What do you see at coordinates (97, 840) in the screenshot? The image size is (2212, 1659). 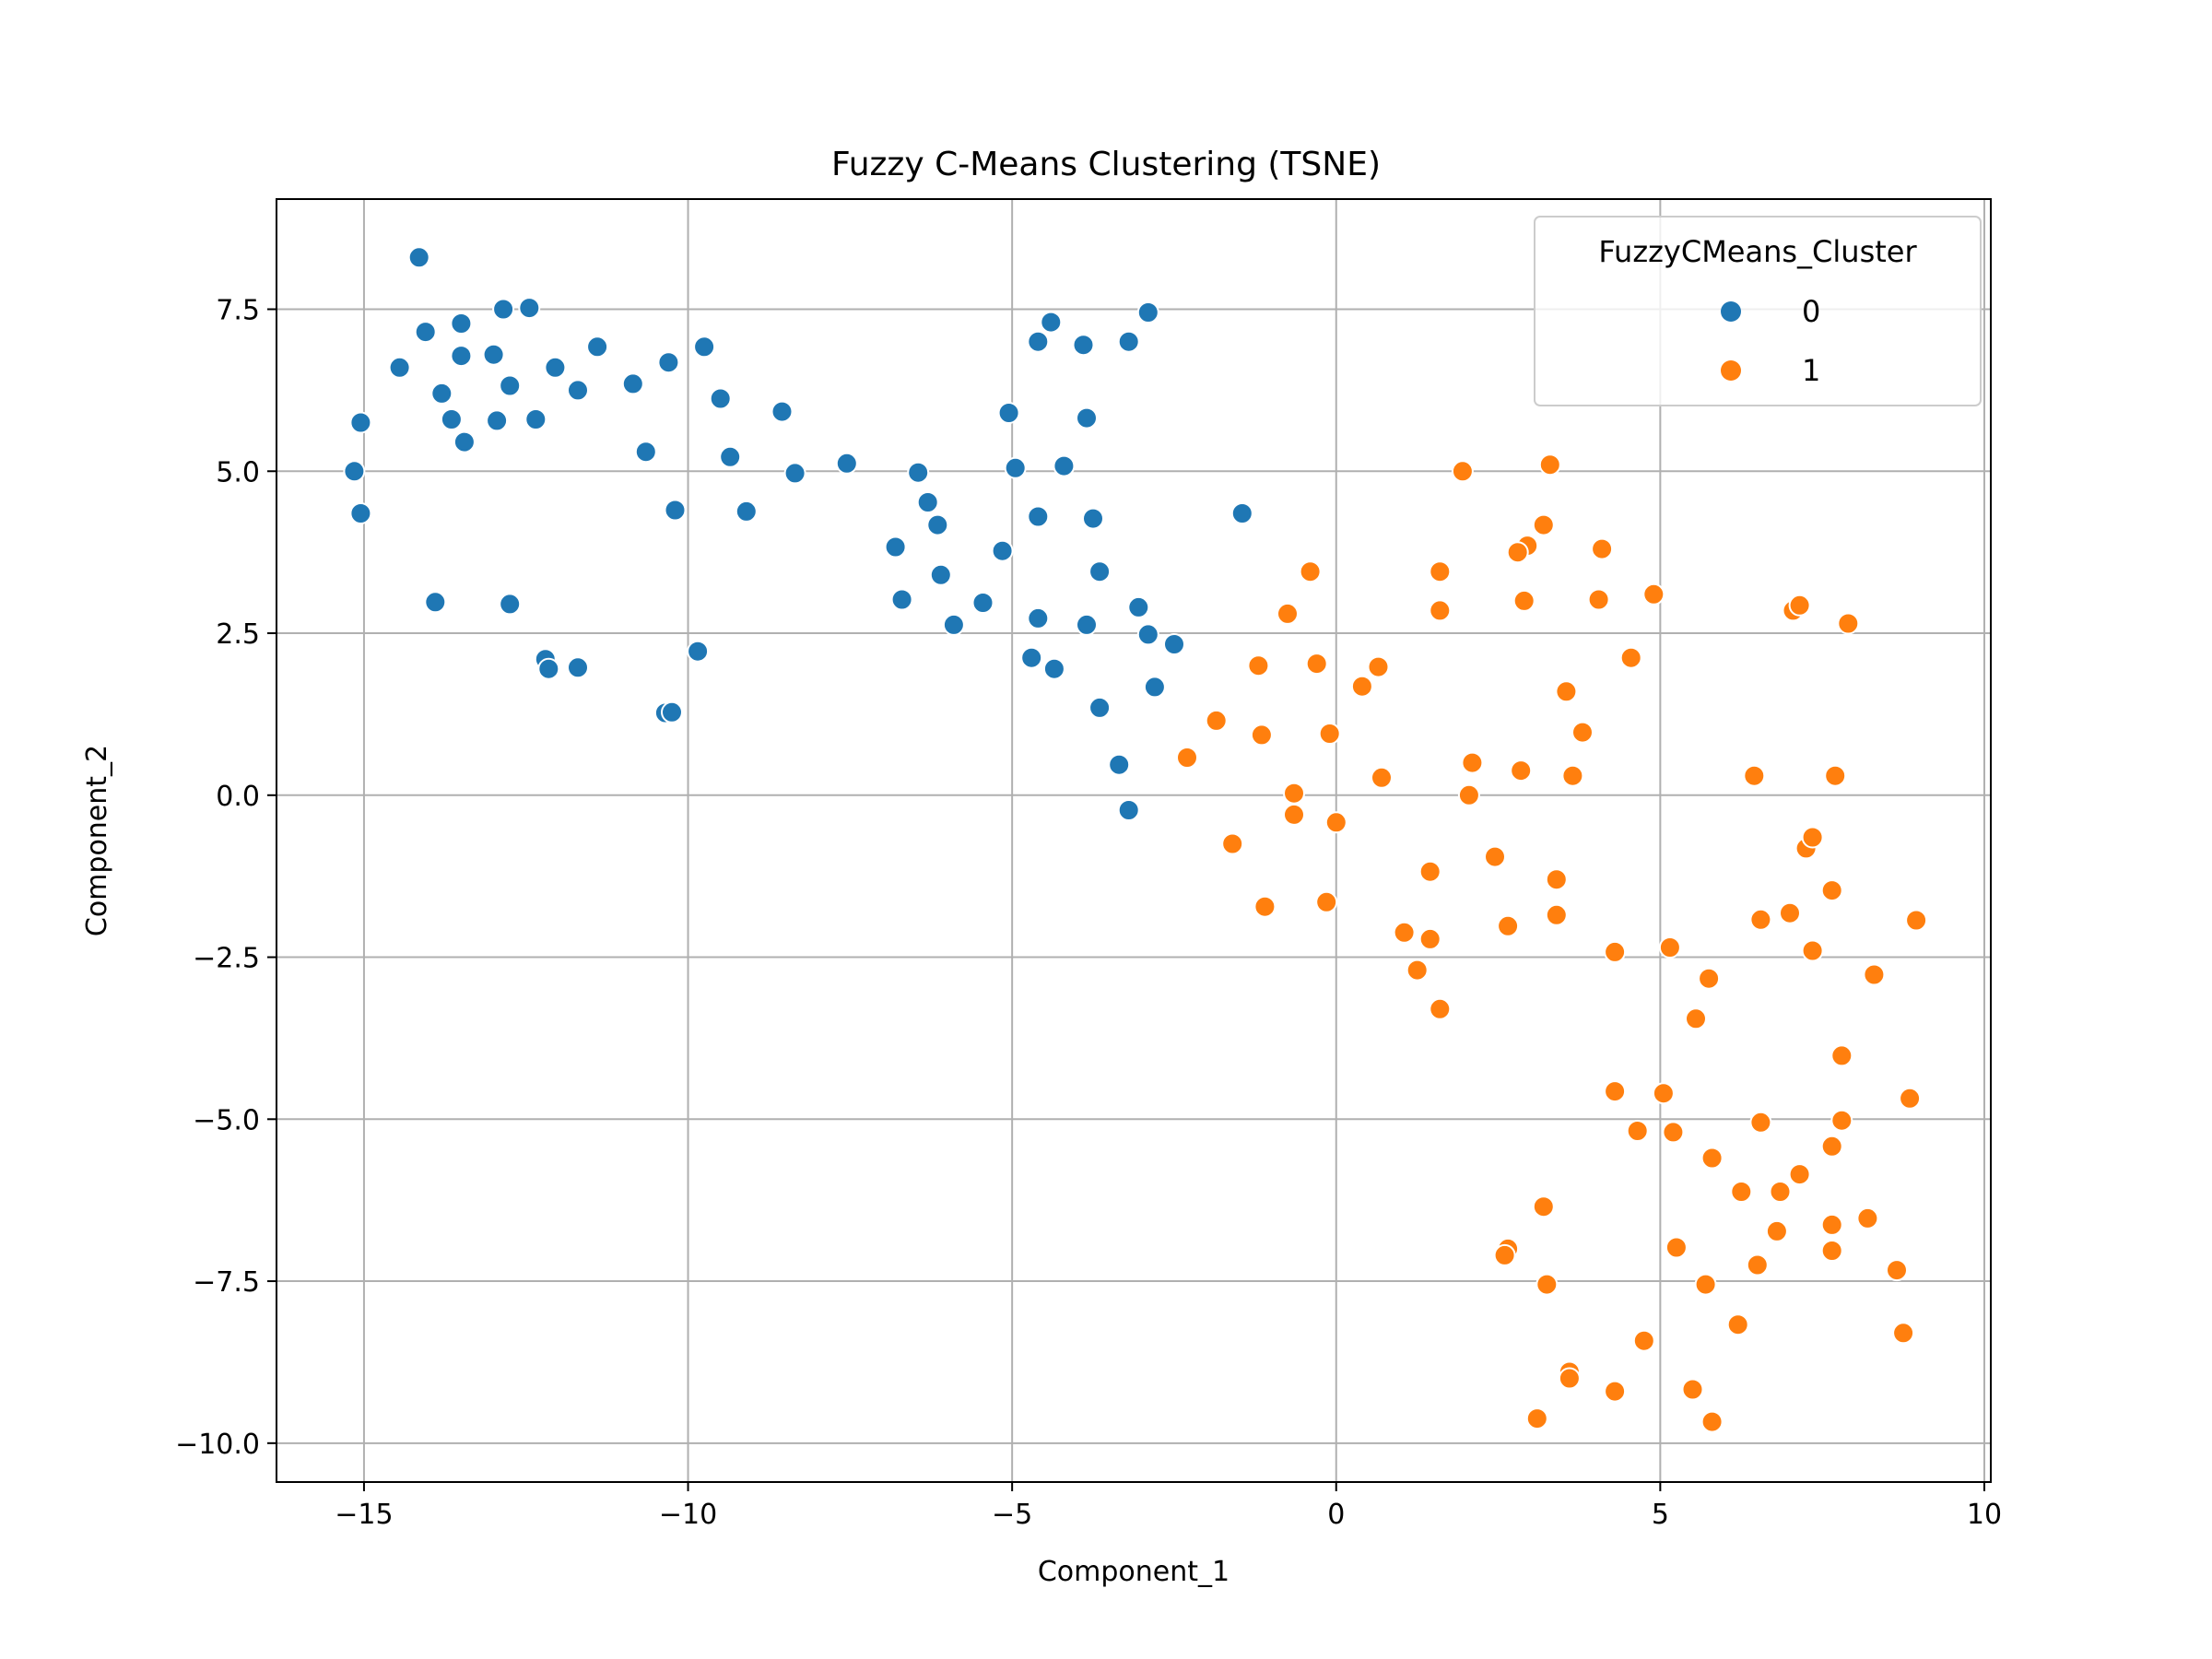 I see `y-axis-label: Component_2` at bounding box center [97, 840].